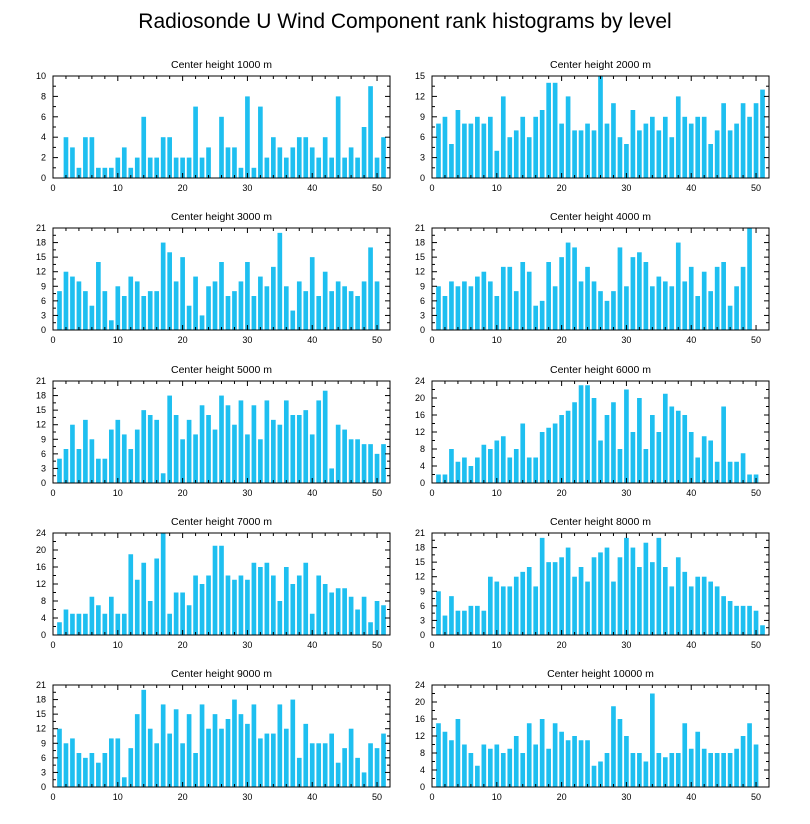 This screenshot has width=810, height=824. Describe the element at coordinates (422, 606) in the screenshot. I see `y-tick-label: 6` at that location.